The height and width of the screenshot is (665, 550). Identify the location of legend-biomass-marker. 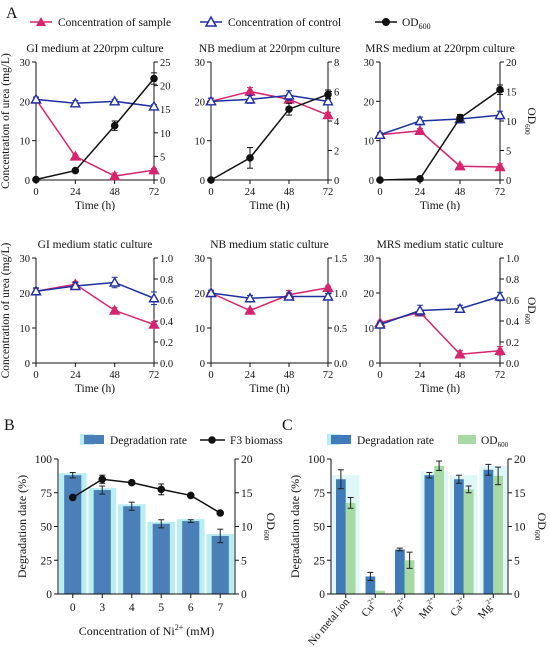
(212, 440).